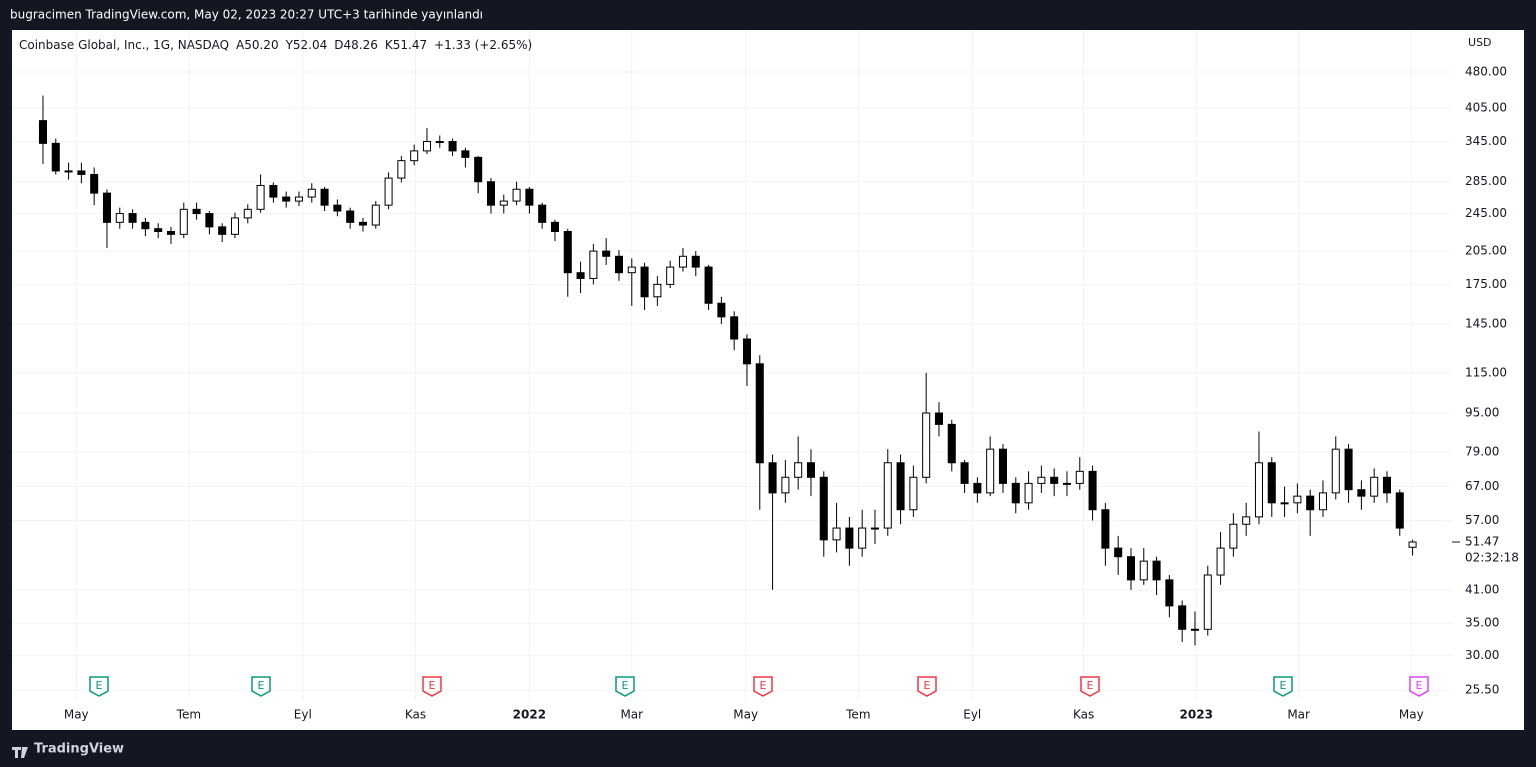  What do you see at coordinates (303, 715) in the screenshot?
I see `x-tick-label: Eyl` at bounding box center [303, 715].